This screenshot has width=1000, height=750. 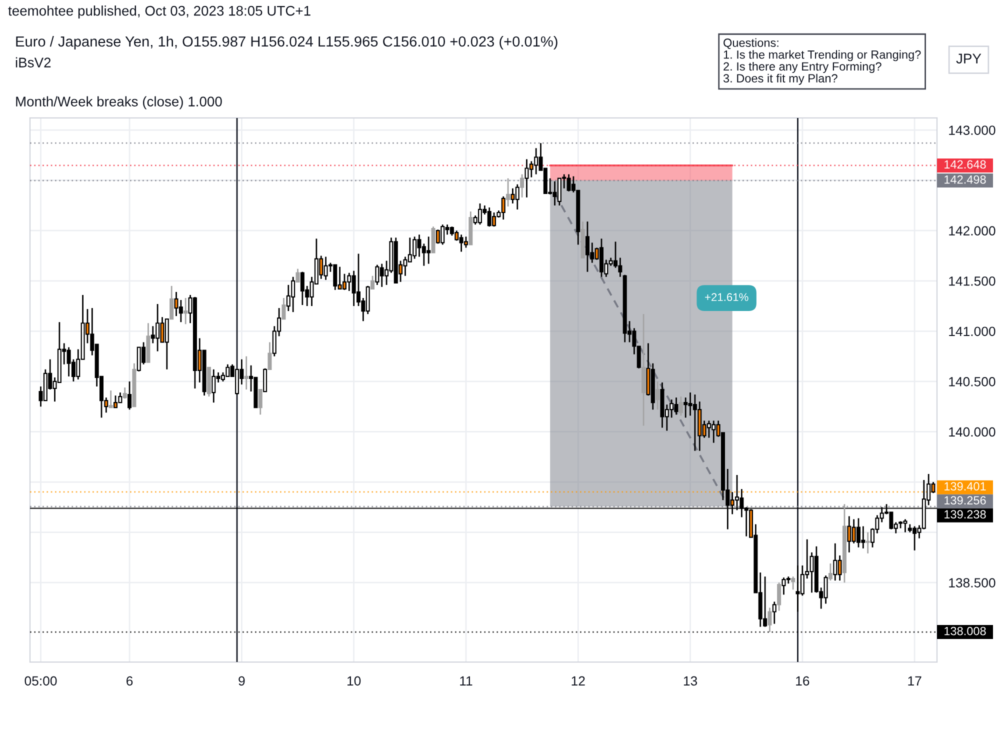 I want to click on x-tick-label: 10, so click(x=354, y=681).